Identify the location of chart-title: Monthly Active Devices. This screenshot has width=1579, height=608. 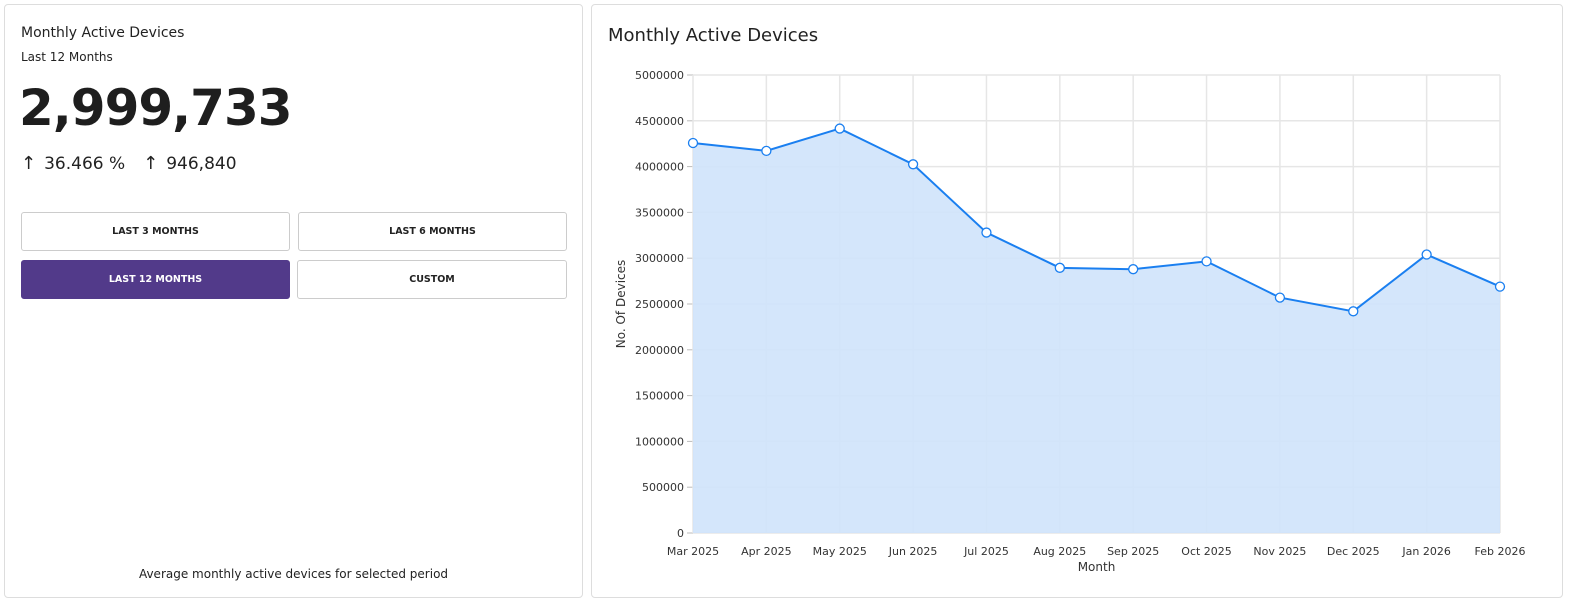
(713, 35).